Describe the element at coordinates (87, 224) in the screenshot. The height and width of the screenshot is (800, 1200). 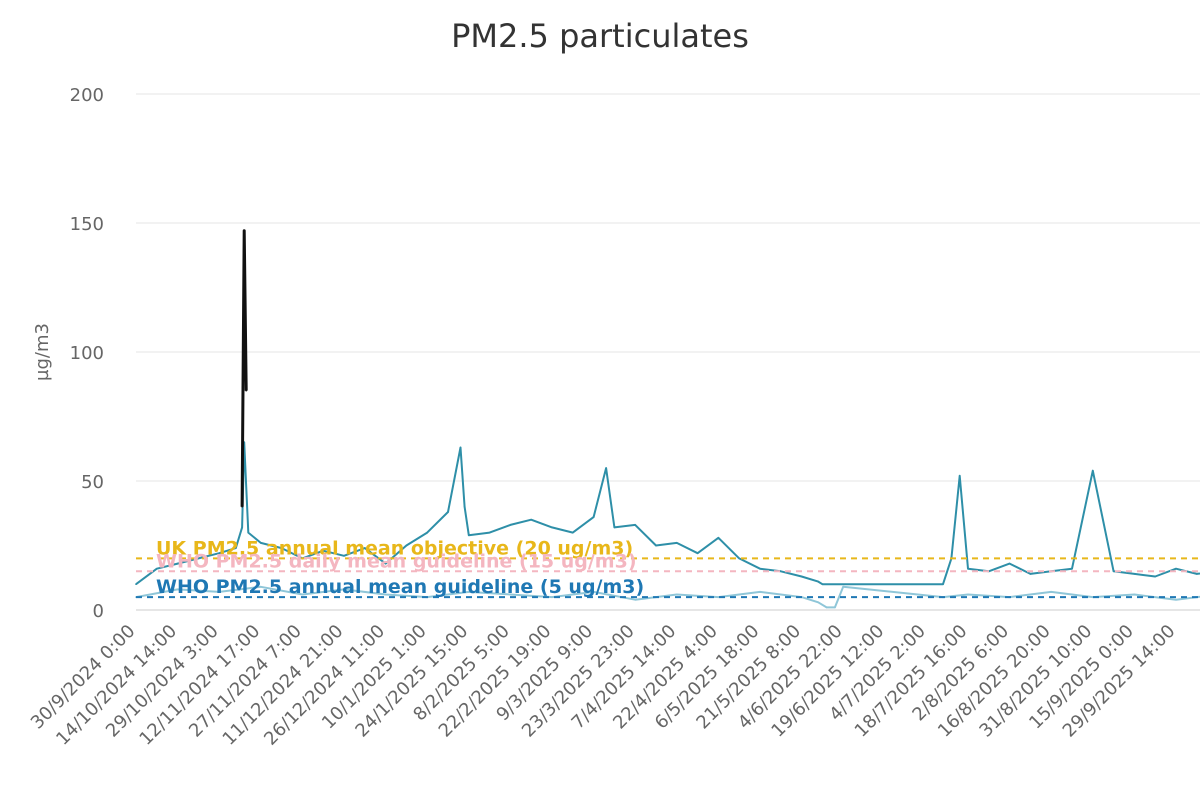
I see `y-tick-label: 150` at that location.